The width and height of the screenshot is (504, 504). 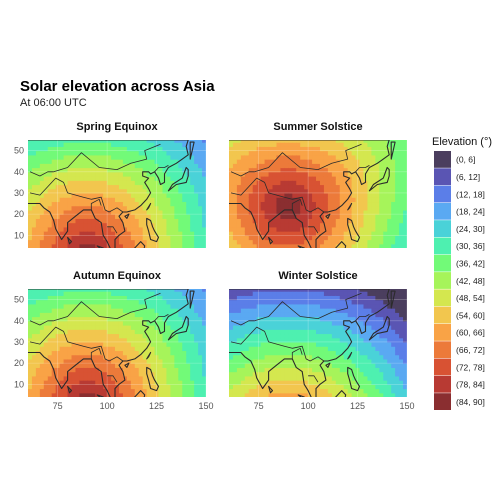 I want to click on country-border, so click(x=41, y=174).